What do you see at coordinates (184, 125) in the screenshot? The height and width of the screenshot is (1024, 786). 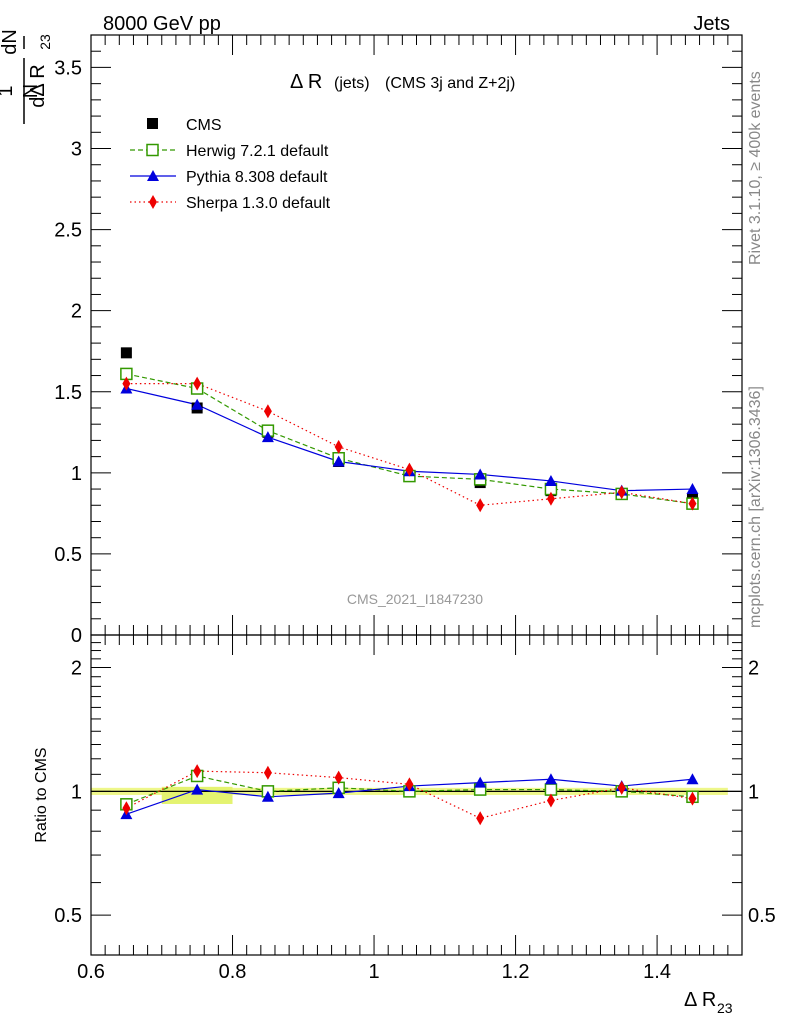 I see `legend-cms: CMS` at bounding box center [184, 125].